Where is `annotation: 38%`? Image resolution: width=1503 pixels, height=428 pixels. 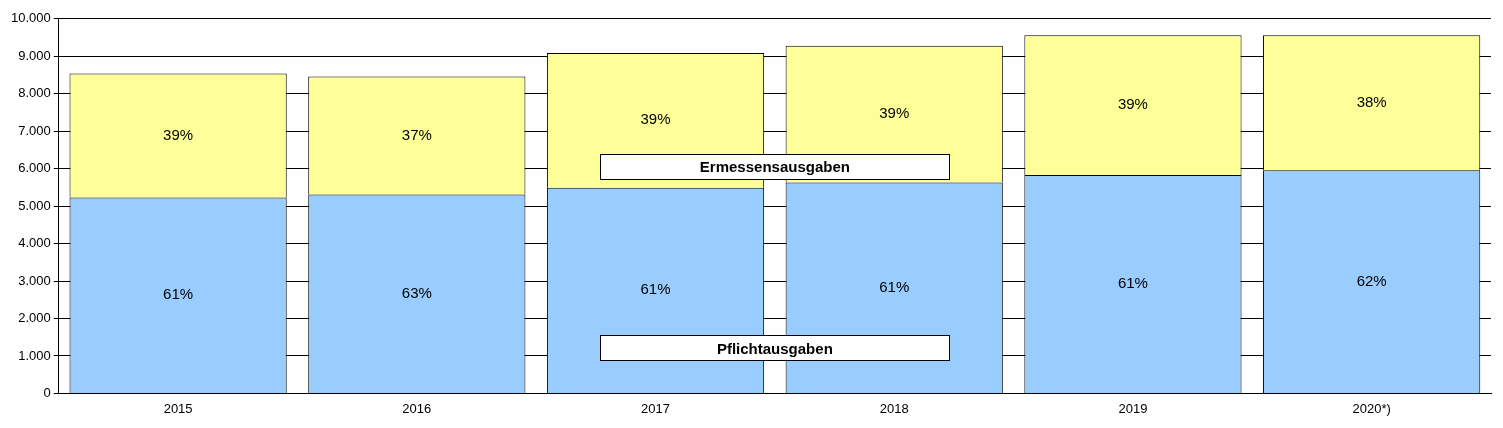 annotation: 38% is located at coordinates (1371, 101).